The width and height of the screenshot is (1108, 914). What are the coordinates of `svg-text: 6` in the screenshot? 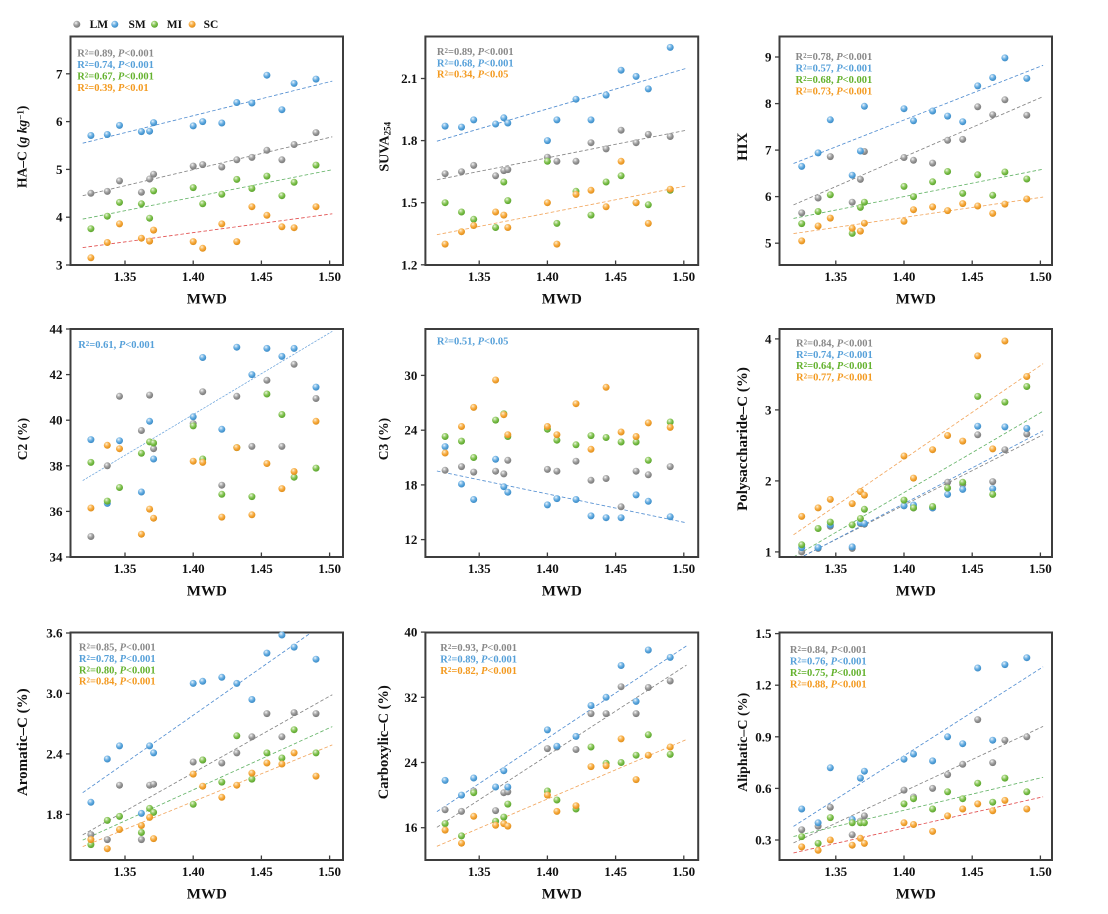 It's located at (59, 121).